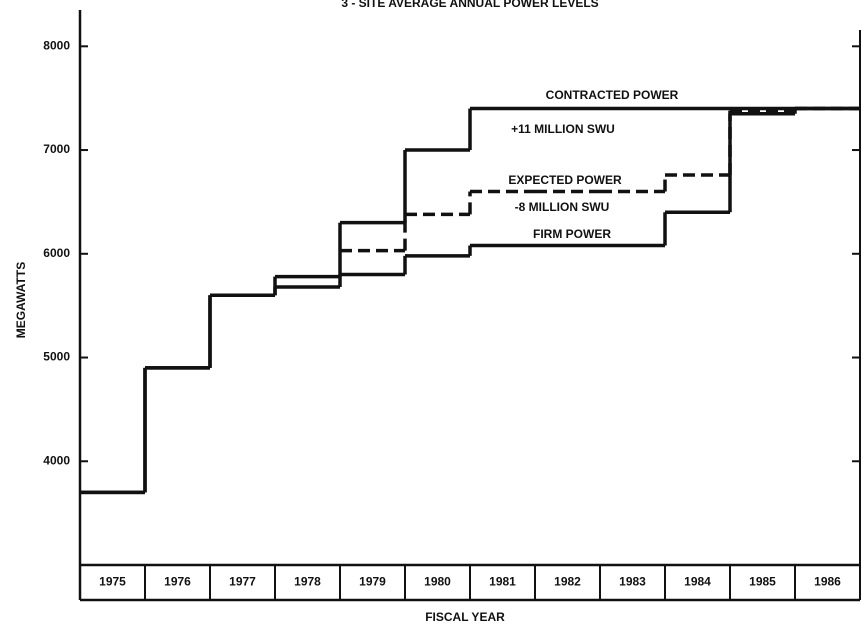  What do you see at coordinates (572, 234) in the screenshot?
I see `series-label: FIRM POWER` at bounding box center [572, 234].